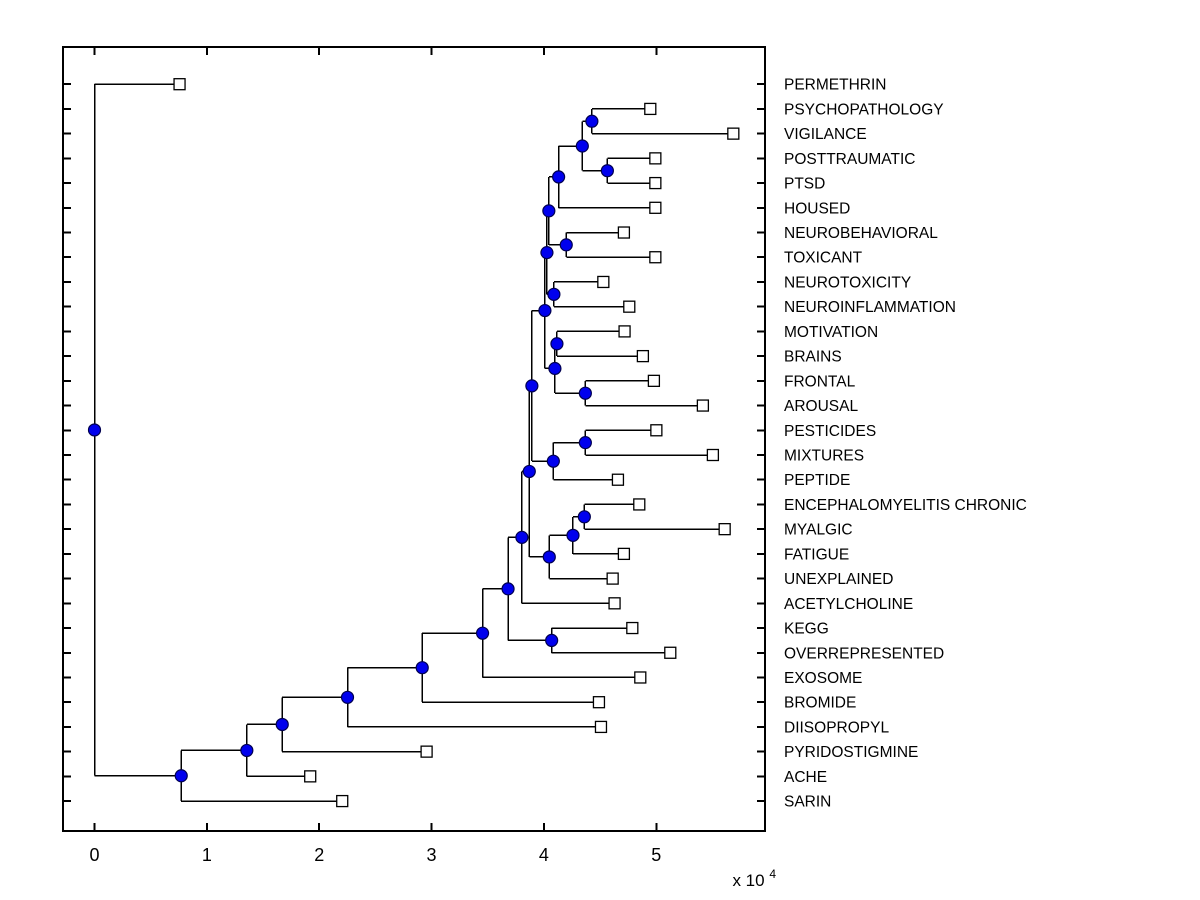 The width and height of the screenshot is (1200, 900). Describe the element at coordinates (818, 530) in the screenshot. I see `leaf-label: MYALGIC` at that location.